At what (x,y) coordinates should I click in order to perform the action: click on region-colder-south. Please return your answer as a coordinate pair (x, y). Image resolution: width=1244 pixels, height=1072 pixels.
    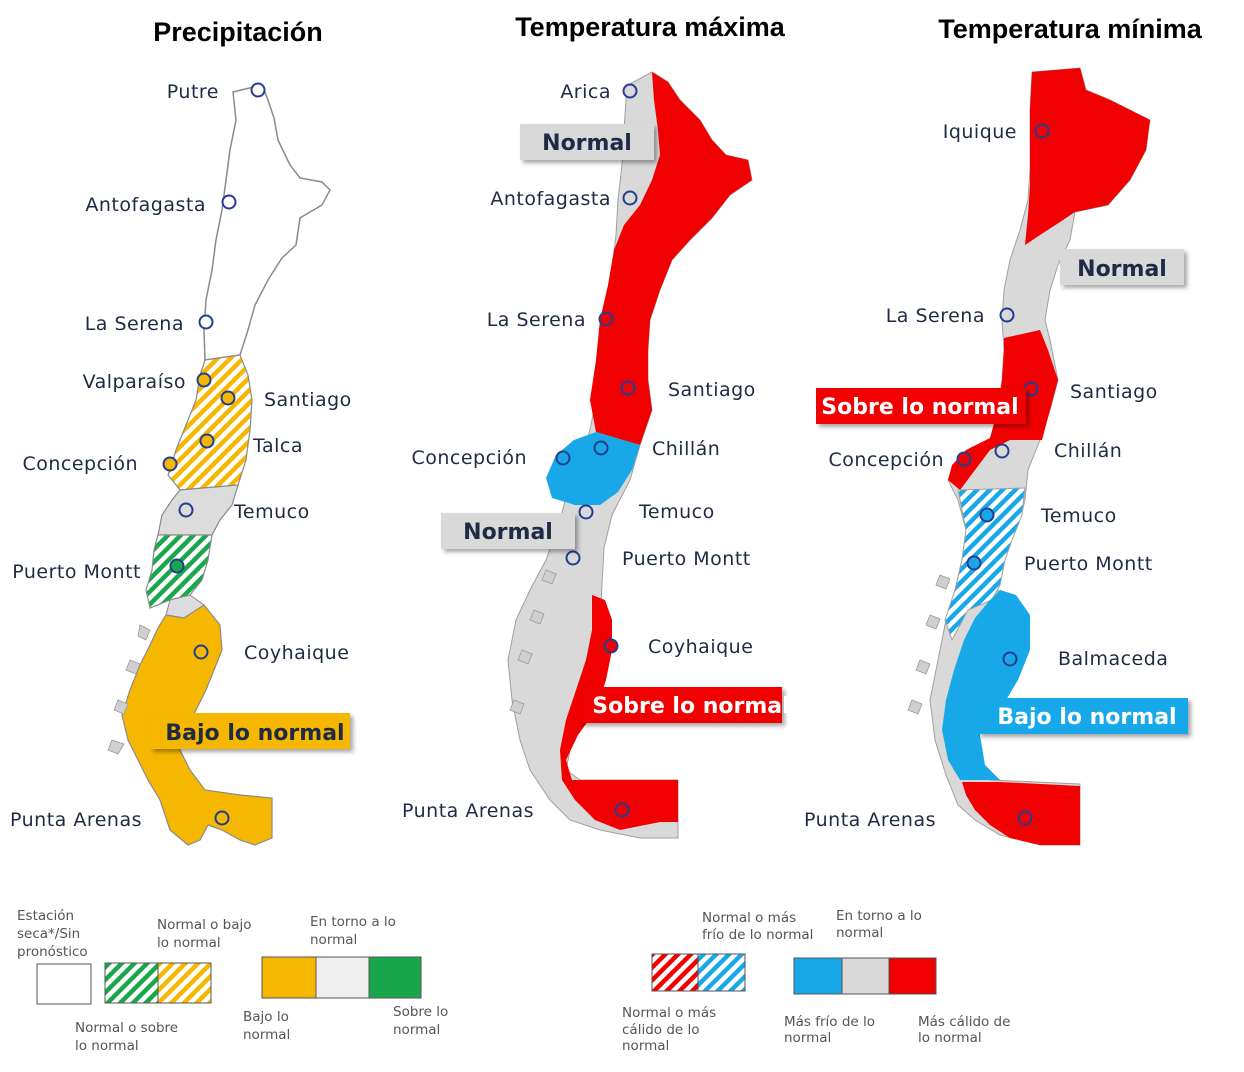
    Looking at the image, I should click on (986, 685).